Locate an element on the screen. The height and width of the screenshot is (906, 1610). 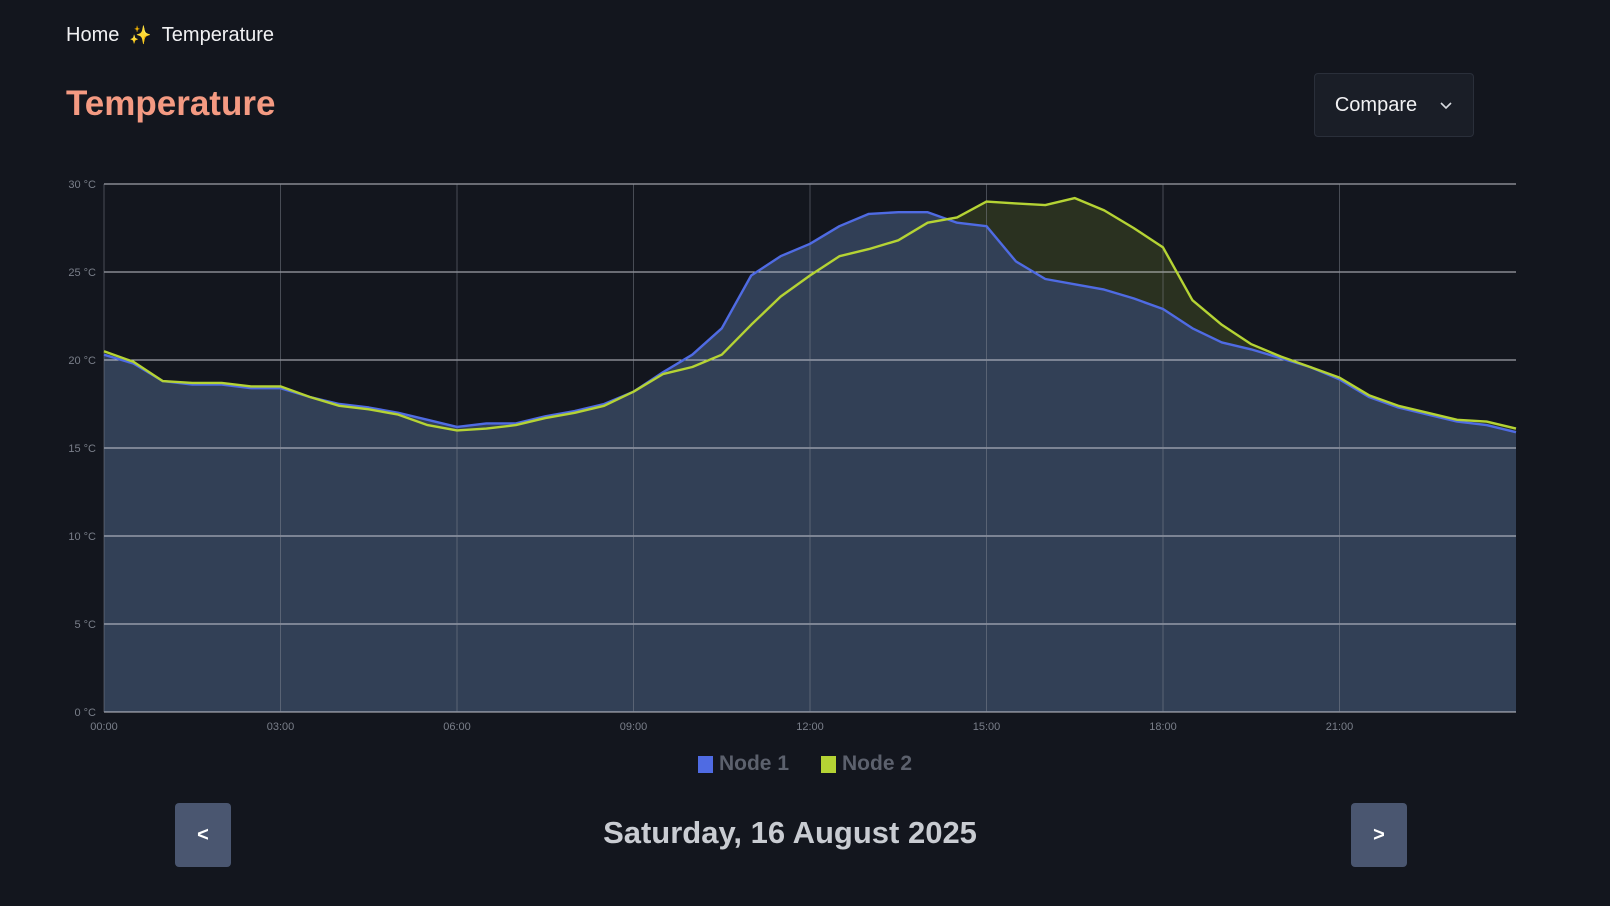
y-tick-label: 25 °C is located at coordinates (82, 273).